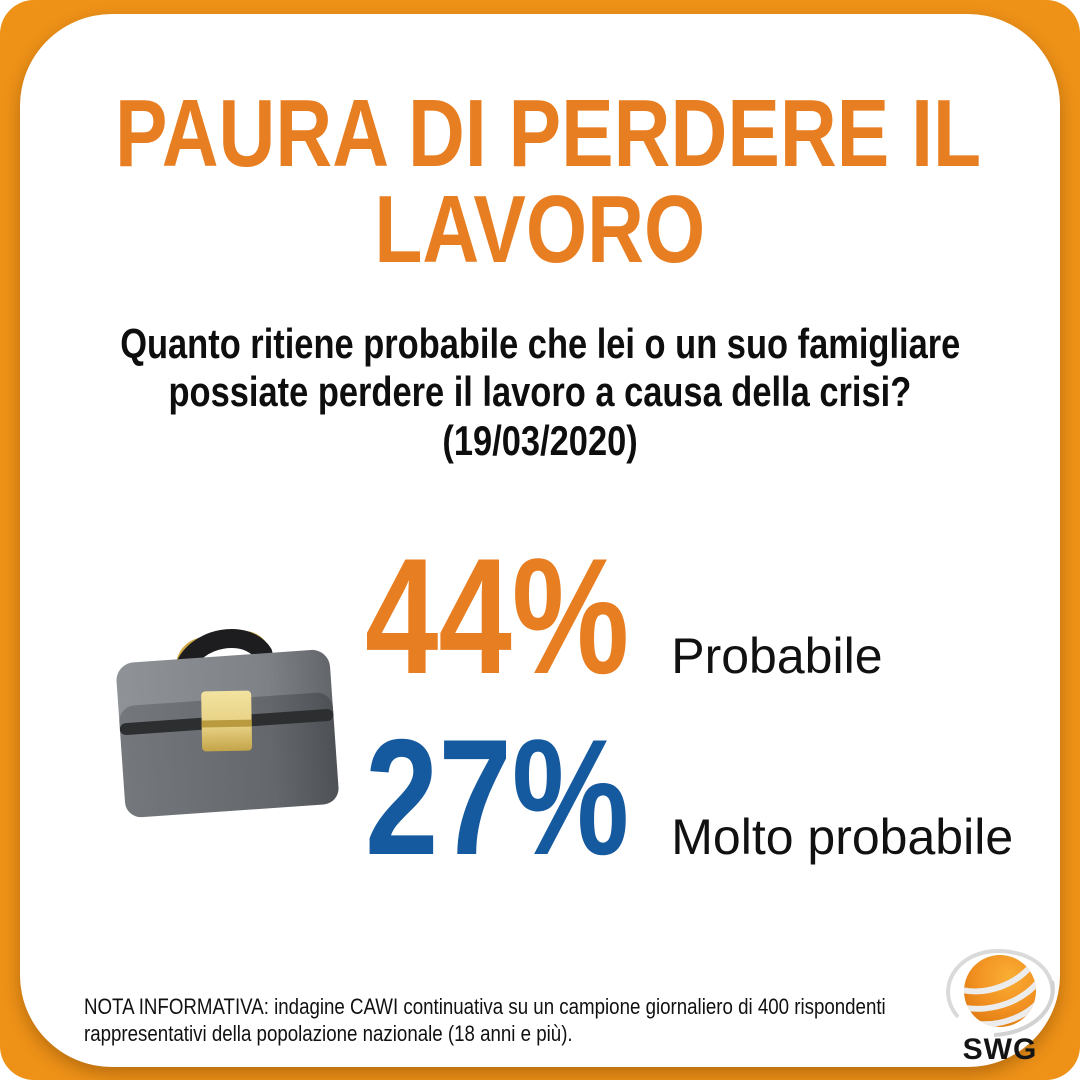  Describe the element at coordinates (689, 616) in the screenshot. I see `stat-row-probabile: 44% Probabile` at that location.